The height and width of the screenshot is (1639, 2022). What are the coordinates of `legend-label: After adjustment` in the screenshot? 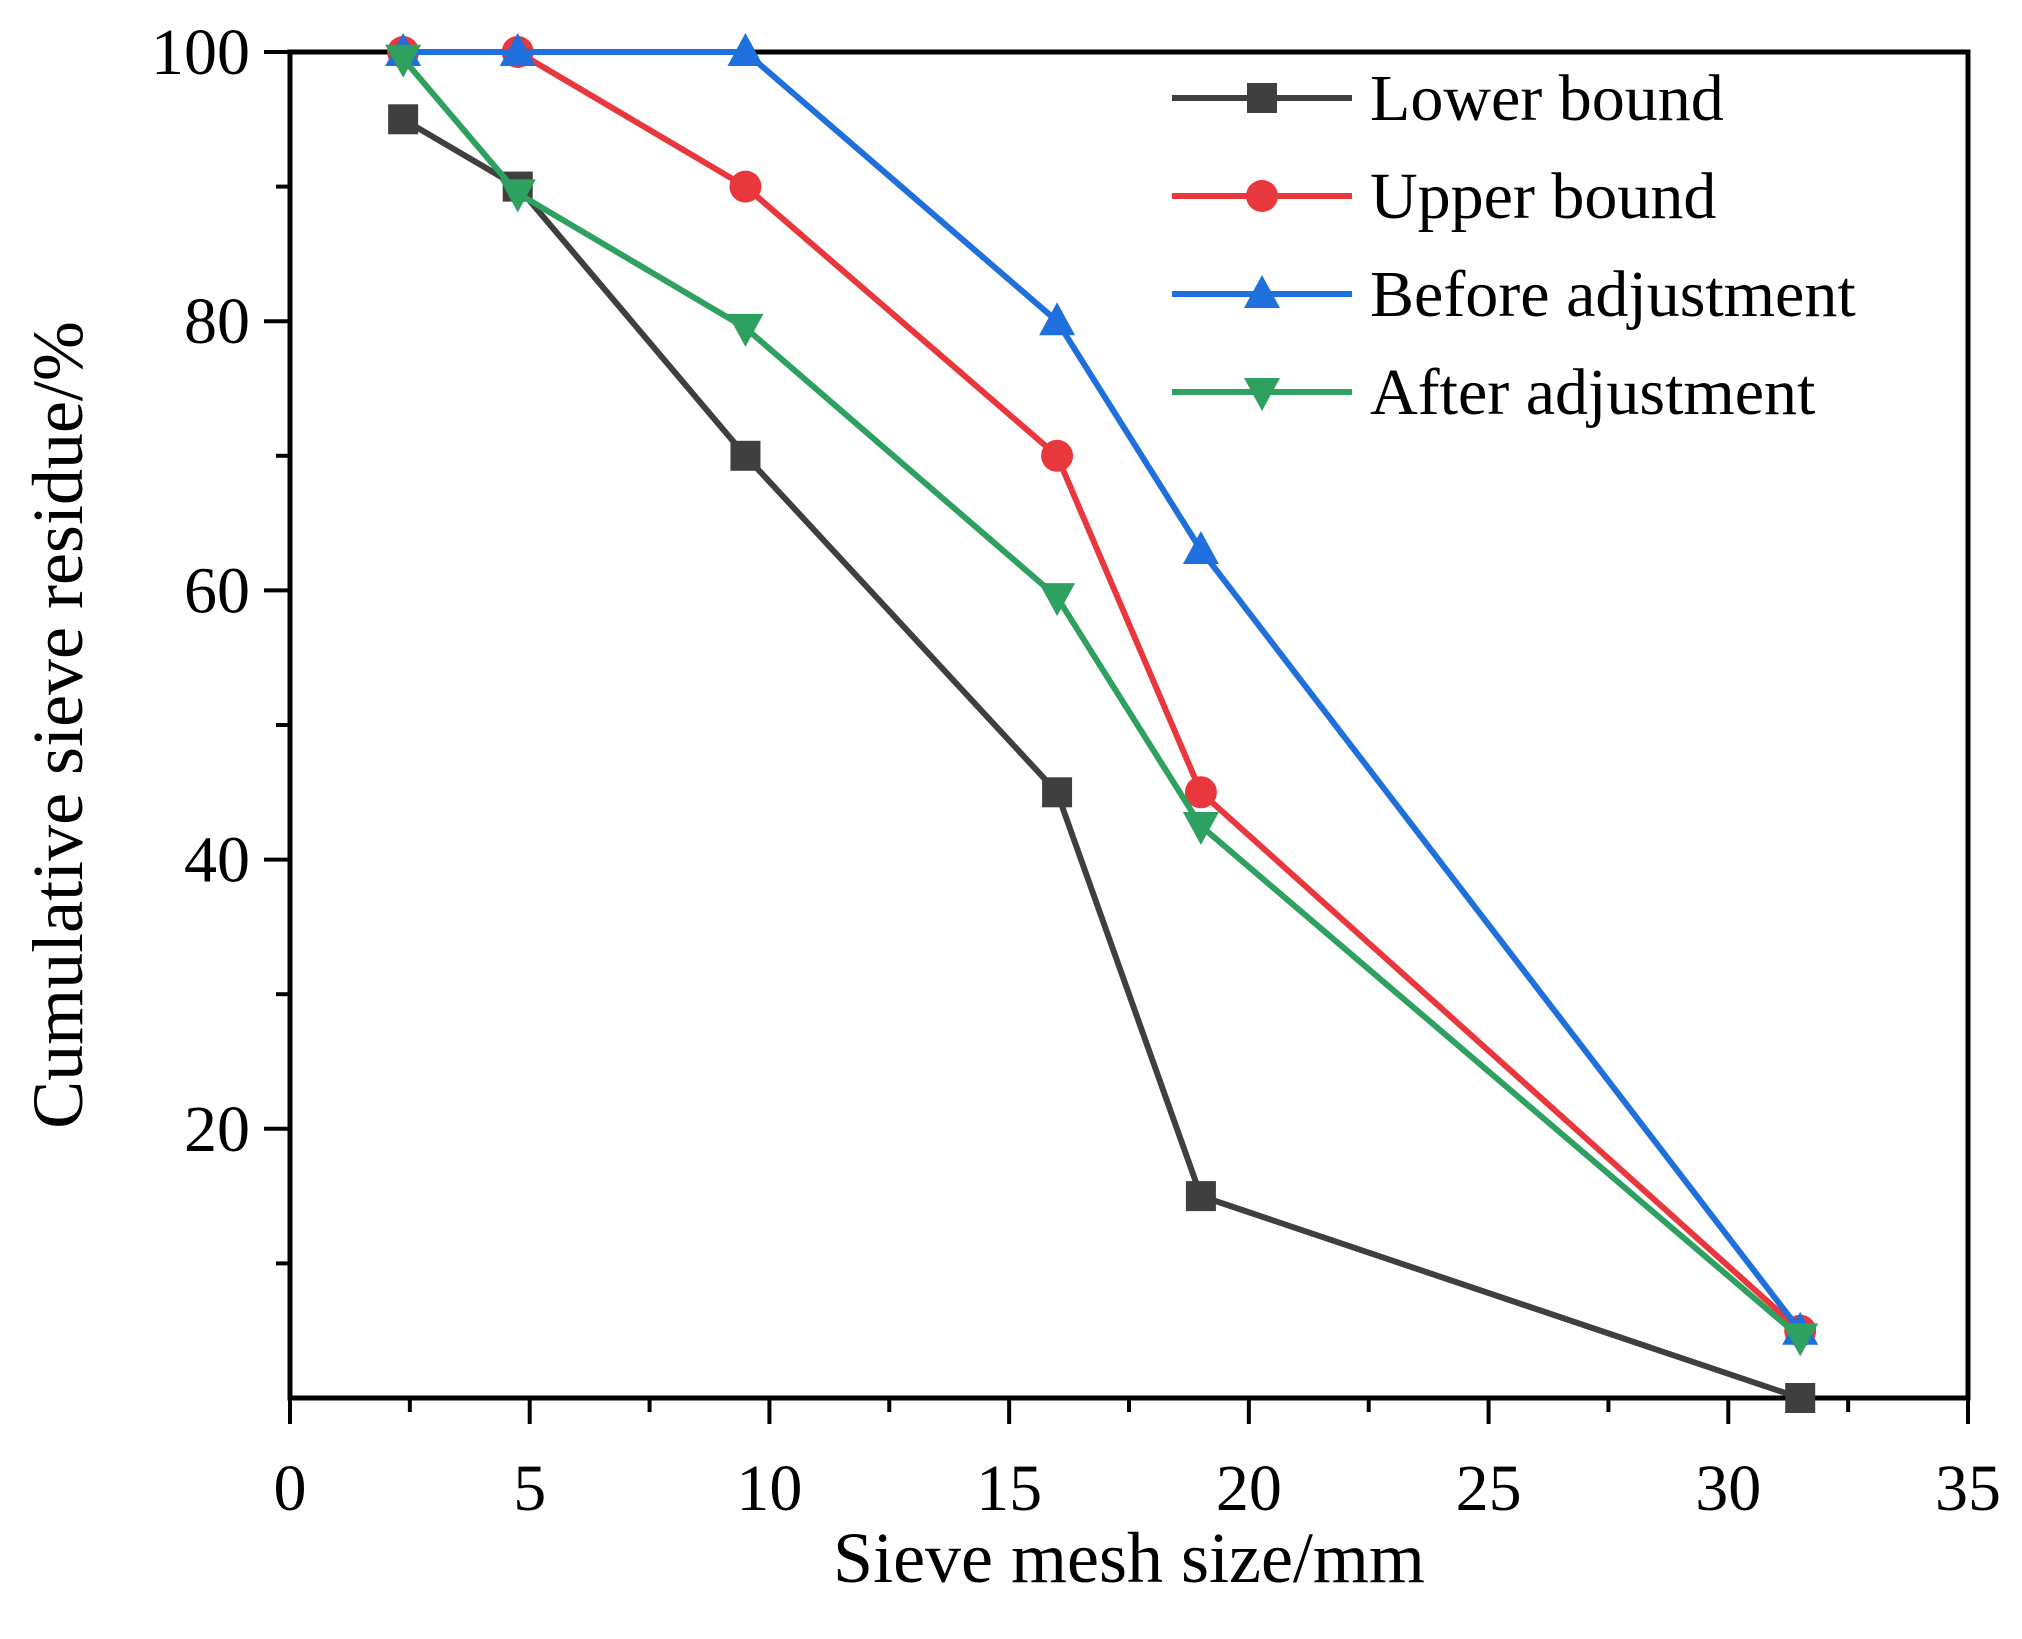 It's located at (1592, 392).